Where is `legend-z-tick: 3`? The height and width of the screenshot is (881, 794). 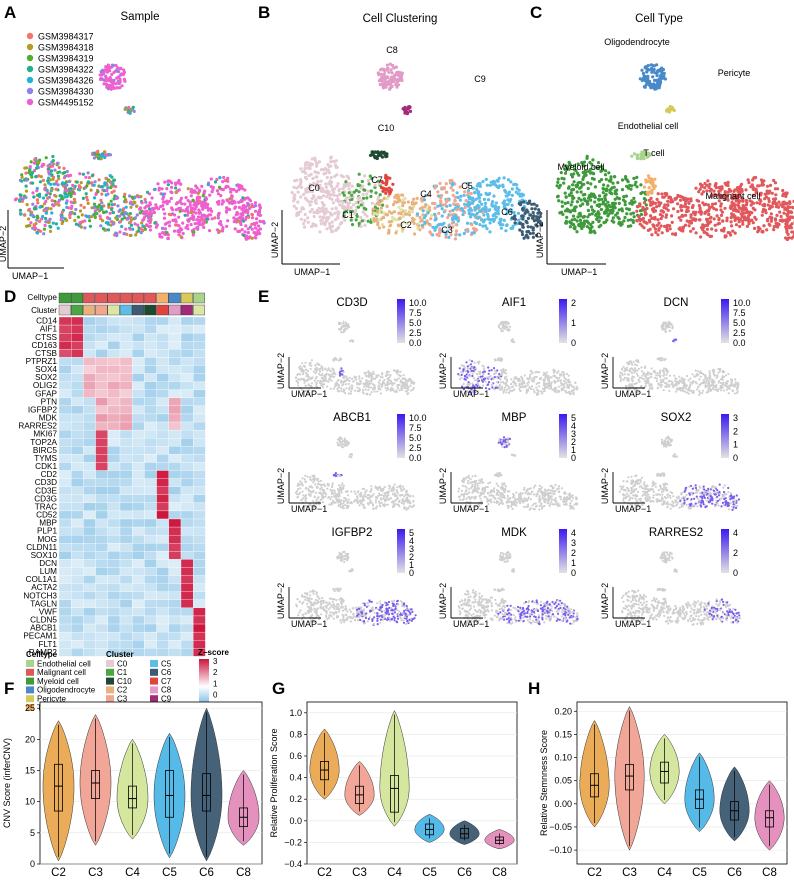 legend-z-tick: 3 is located at coordinates (215, 661).